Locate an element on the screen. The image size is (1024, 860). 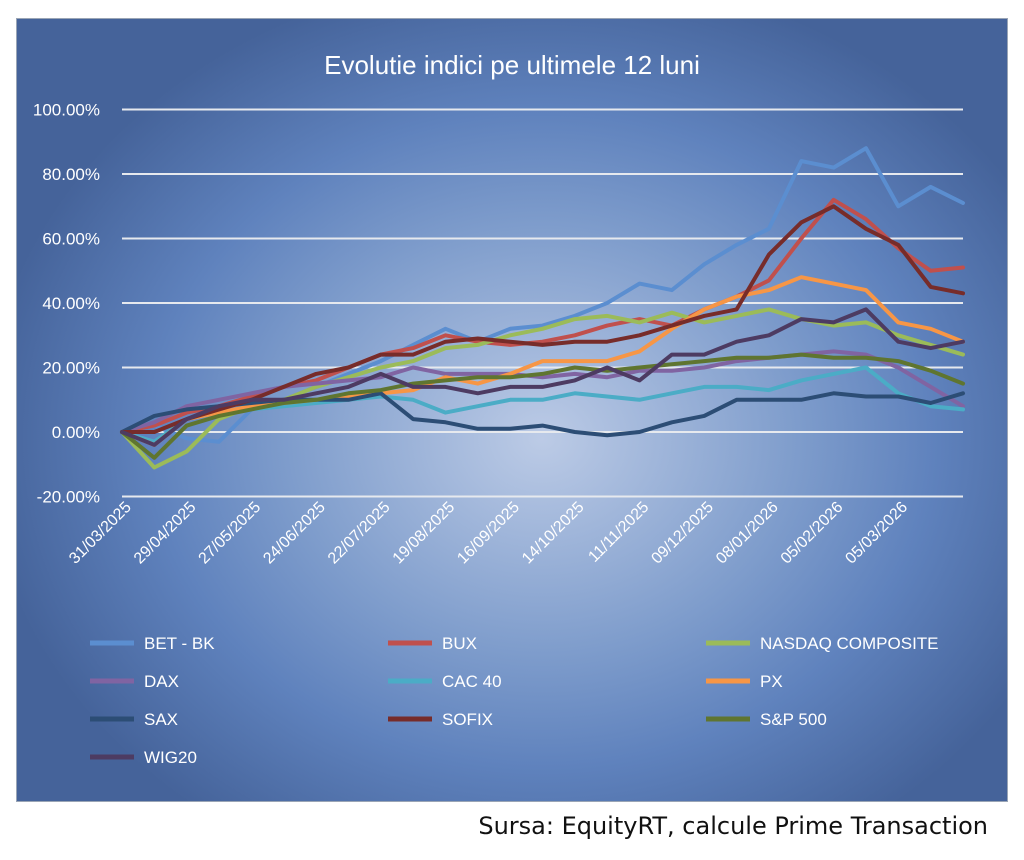
legend-label: NASDAQ COMPOSITE is located at coordinates (849, 643).